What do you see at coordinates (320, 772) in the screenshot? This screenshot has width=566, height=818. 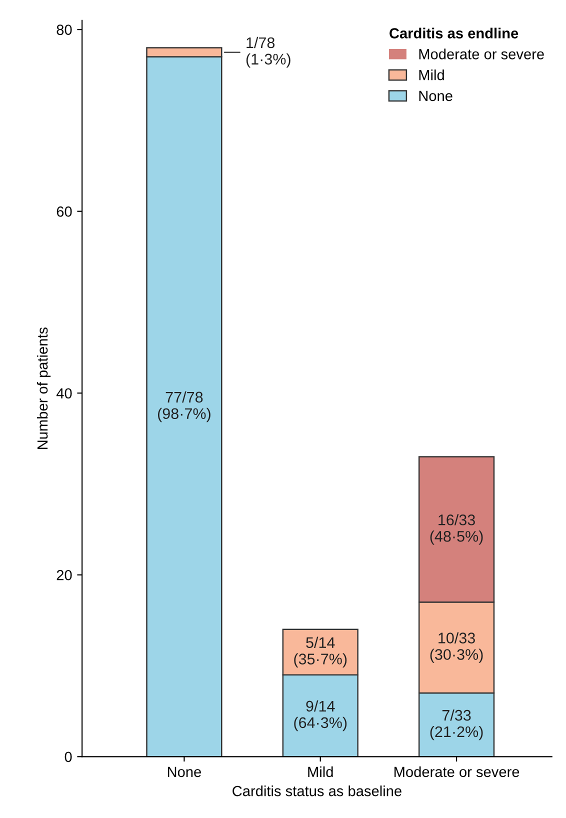 I see `x-tick-label: Mild` at bounding box center [320, 772].